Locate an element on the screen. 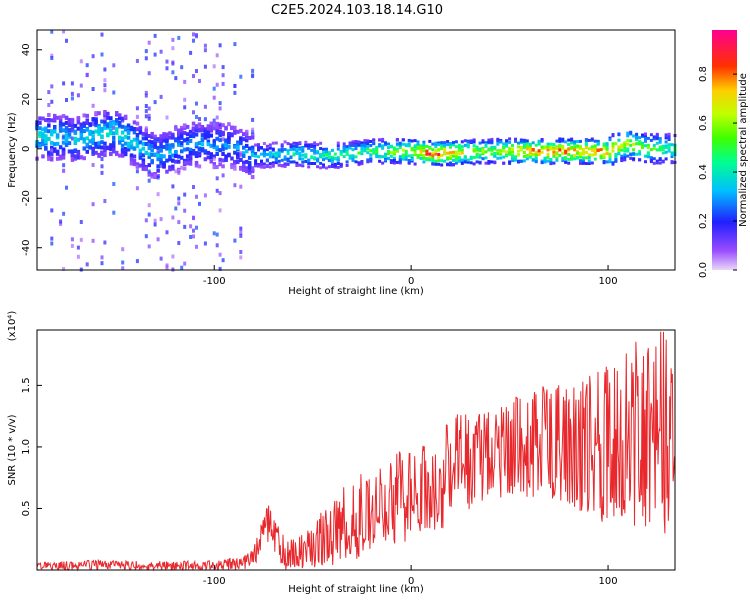 The height and width of the screenshot is (600, 750). spectrogram-y-tick-label: 40 is located at coordinates (26, 49).